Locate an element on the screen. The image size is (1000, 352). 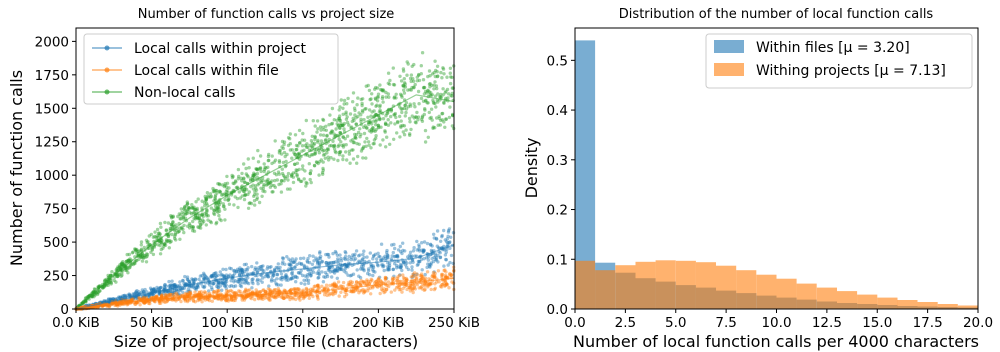
legend-label: Non-local calls is located at coordinates (184, 93).